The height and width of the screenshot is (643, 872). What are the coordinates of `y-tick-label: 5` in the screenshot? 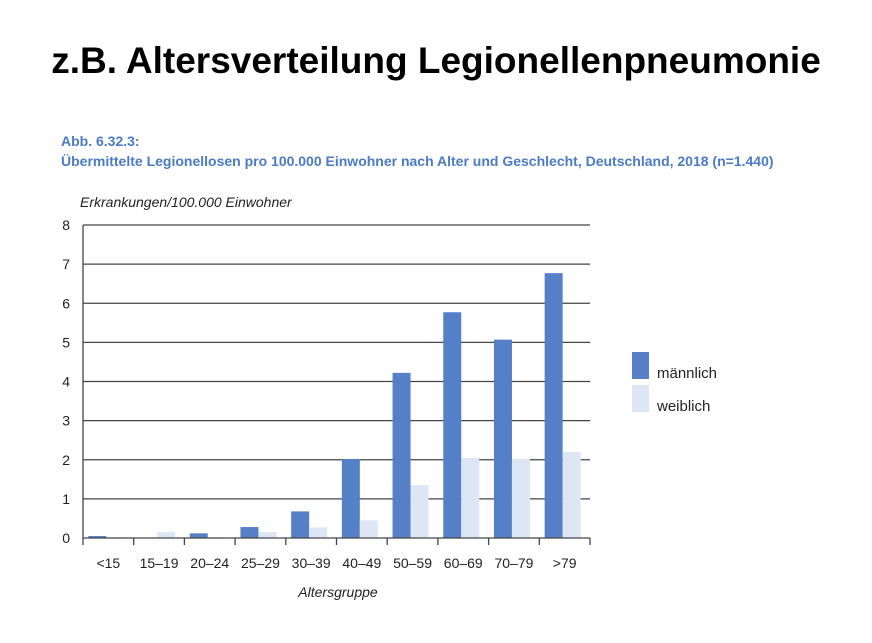 It's located at (66, 342).